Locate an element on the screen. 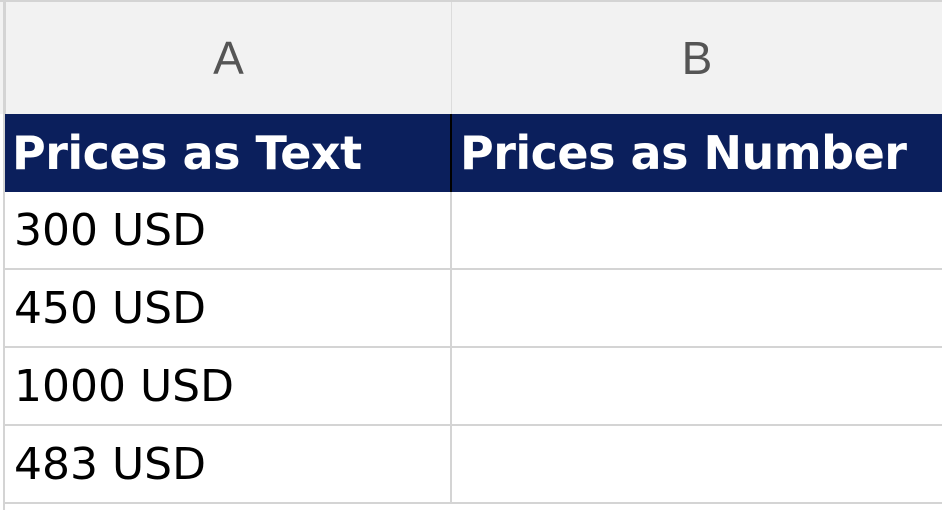  cell-b5 is located at coordinates (697, 464).